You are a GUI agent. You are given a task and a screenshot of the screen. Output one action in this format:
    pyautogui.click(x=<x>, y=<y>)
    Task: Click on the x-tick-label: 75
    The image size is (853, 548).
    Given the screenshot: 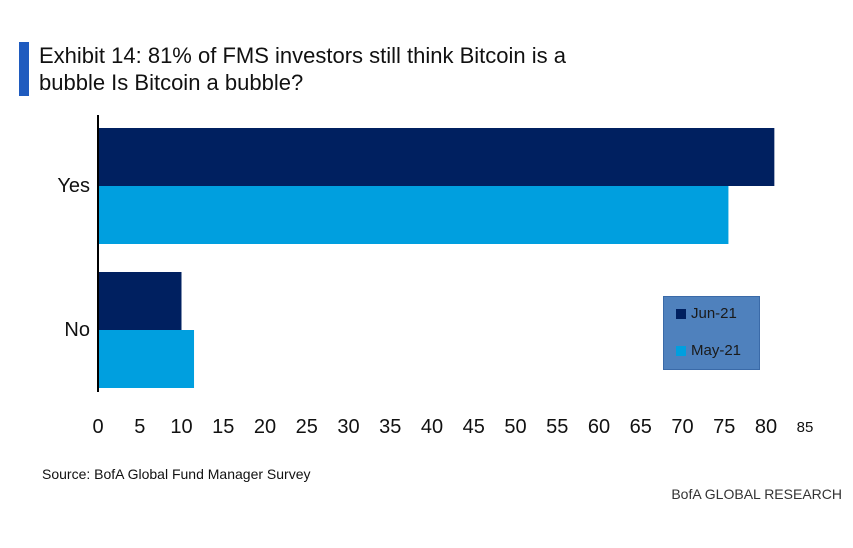 What is the action you would take?
    pyautogui.click(x=724, y=427)
    